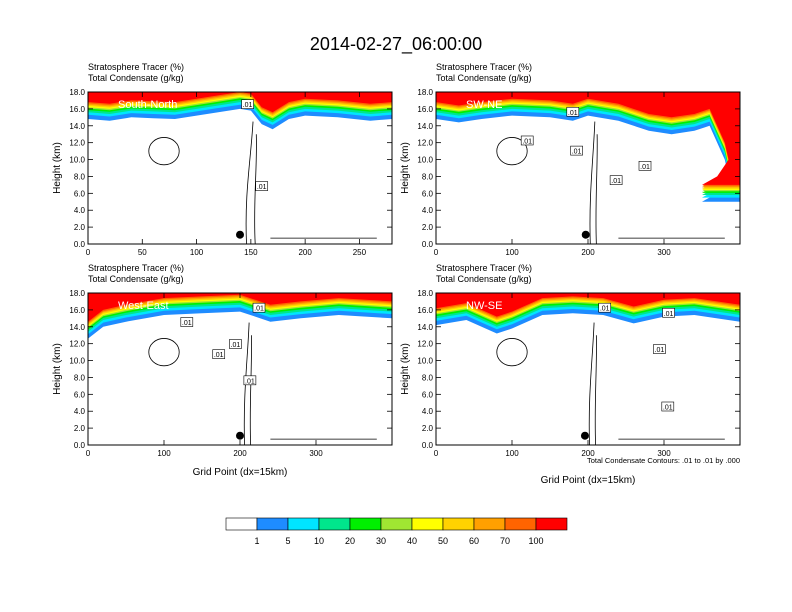 This screenshot has height=612, width=792. What do you see at coordinates (287, 541) in the screenshot?
I see `colorbar-label: 5` at bounding box center [287, 541].